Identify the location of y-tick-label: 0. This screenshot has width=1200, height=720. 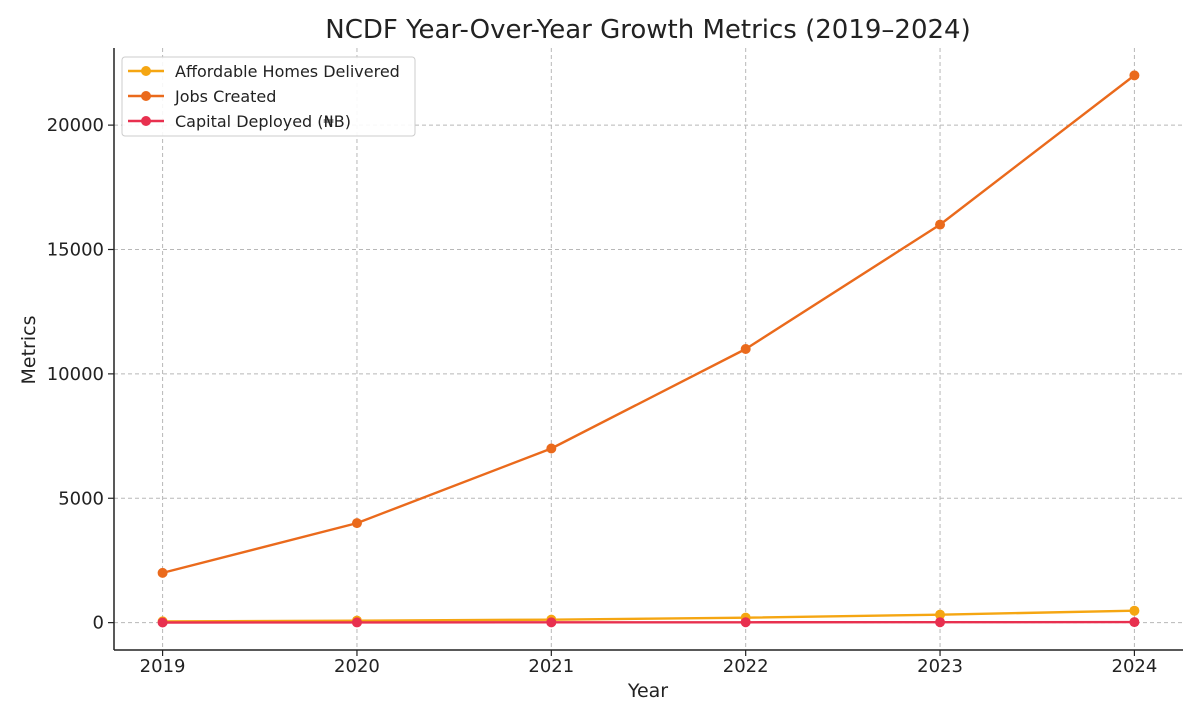
(98, 623).